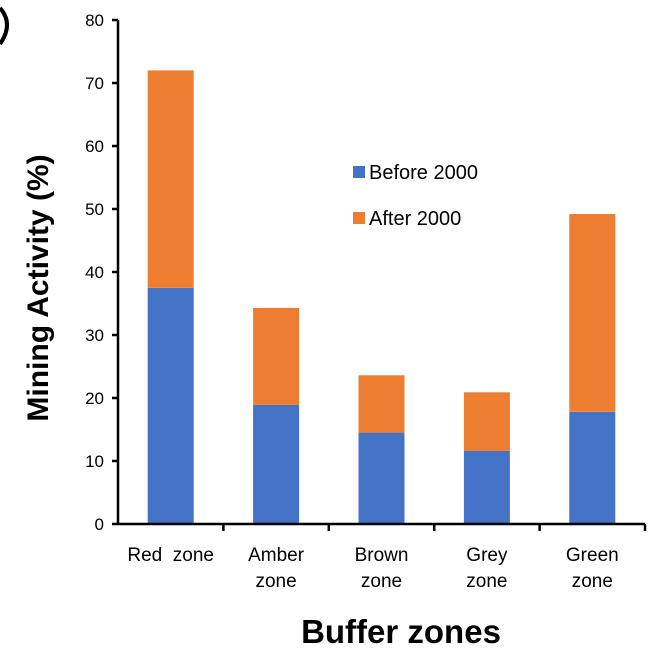 This screenshot has width=657, height=649. I want to click on x-category-label: Brown, so click(382, 555).